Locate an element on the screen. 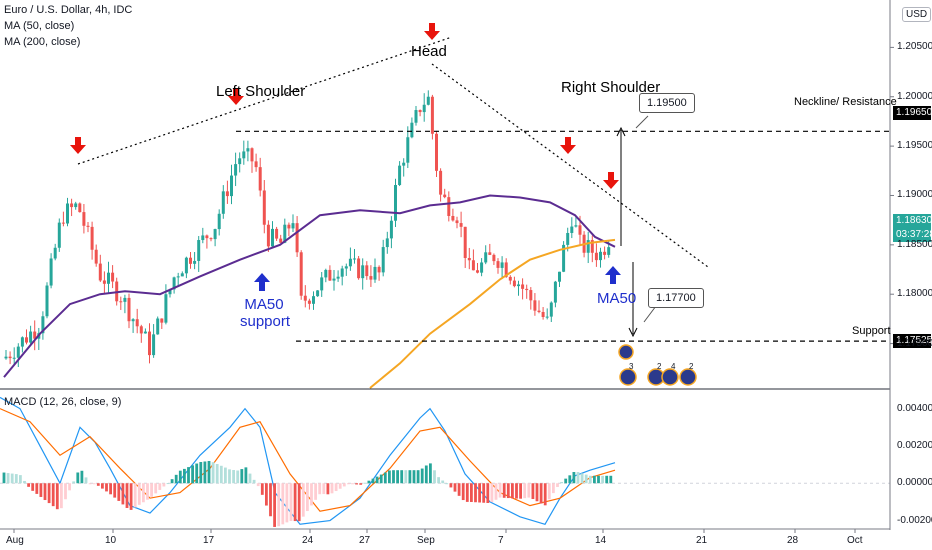 The height and width of the screenshot is (550, 932). symbol-title: Euro / U.S. Dollar, 4h, IDC is located at coordinates (68, 10).